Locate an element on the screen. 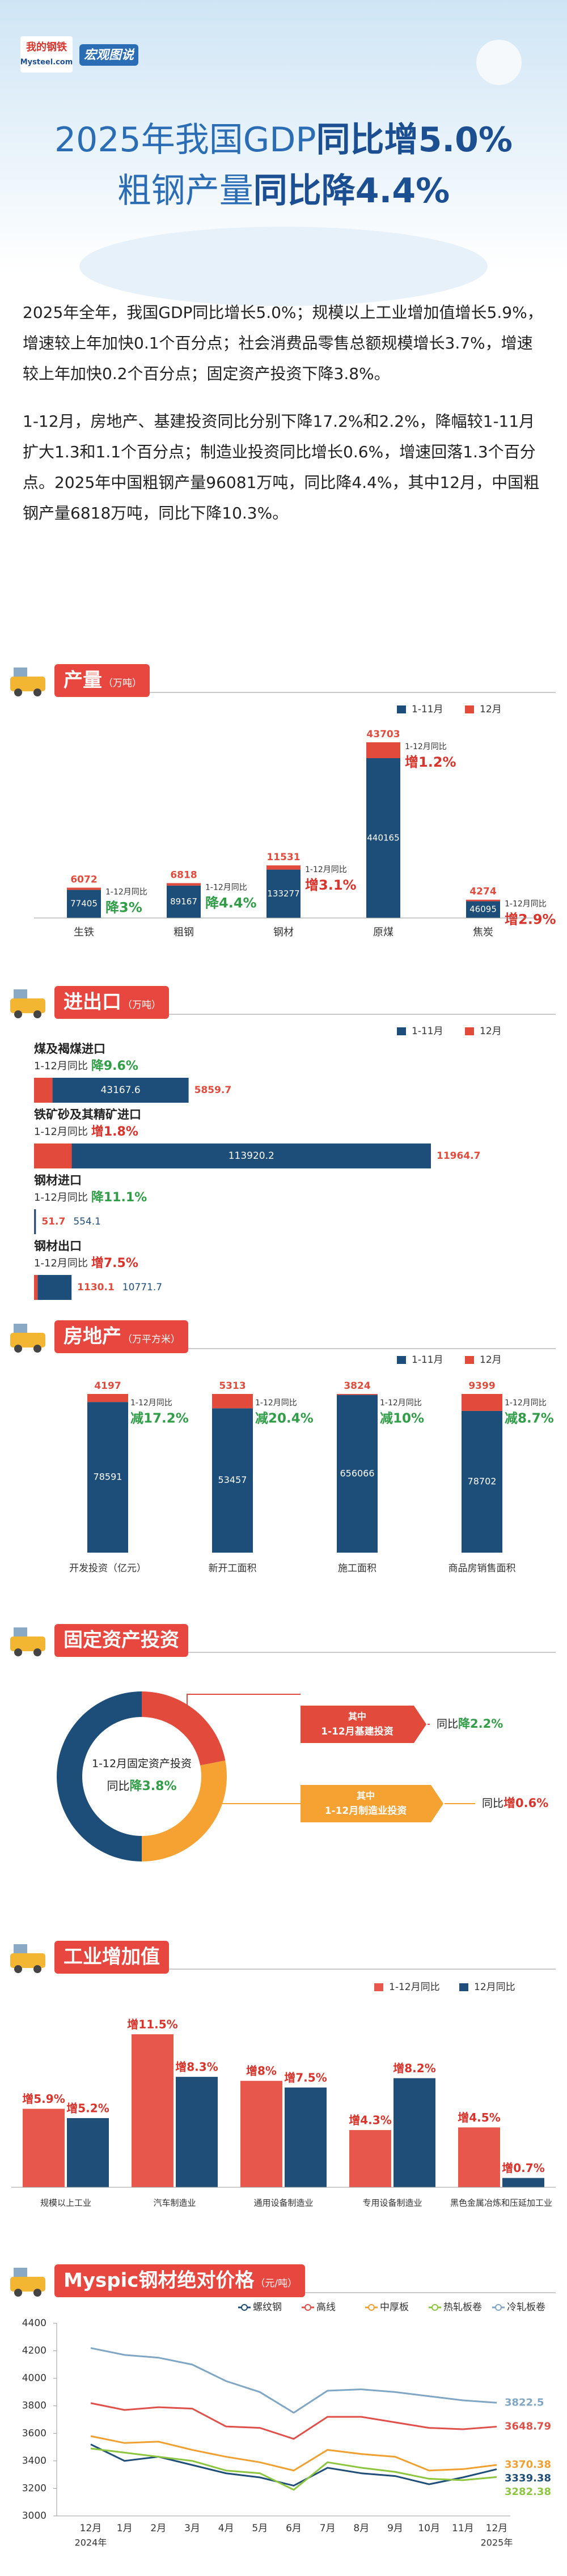 This screenshot has width=567, height=2576. x-sublabel: 2024年 is located at coordinates (91, 2542).